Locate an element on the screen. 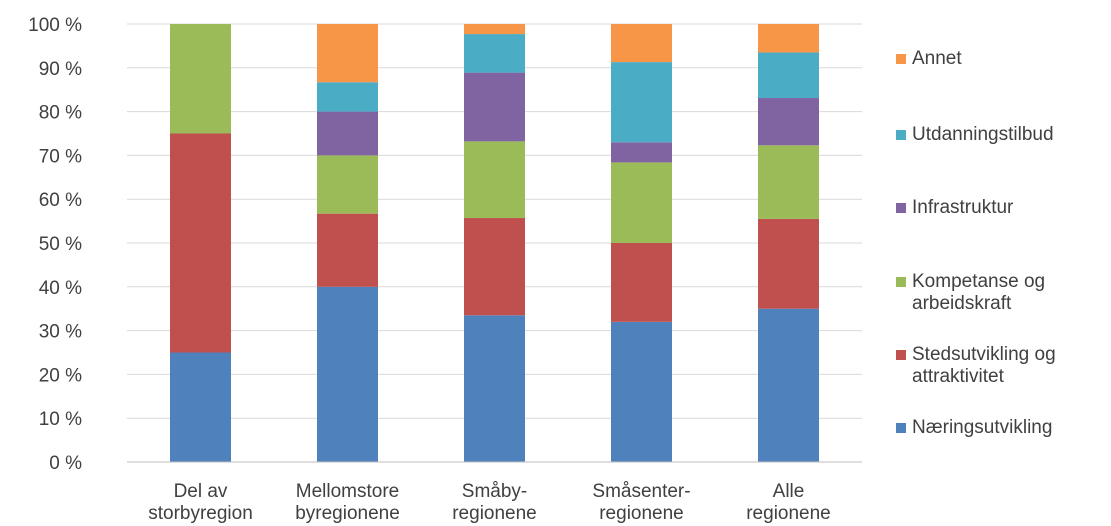  y-tick-label: 90 % is located at coordinates (60, 69).